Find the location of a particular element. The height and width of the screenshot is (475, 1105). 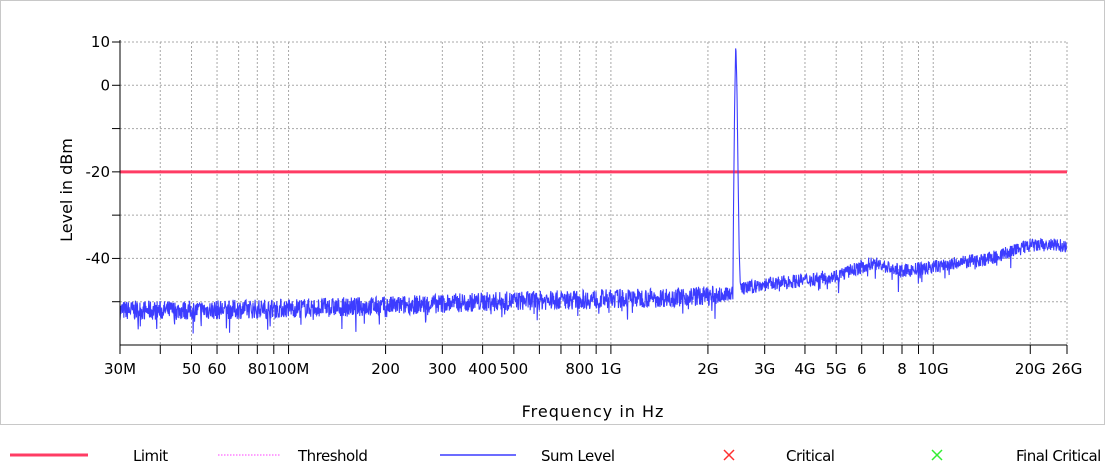

y-tick-label: 0 is located at coordinates (105, 85).